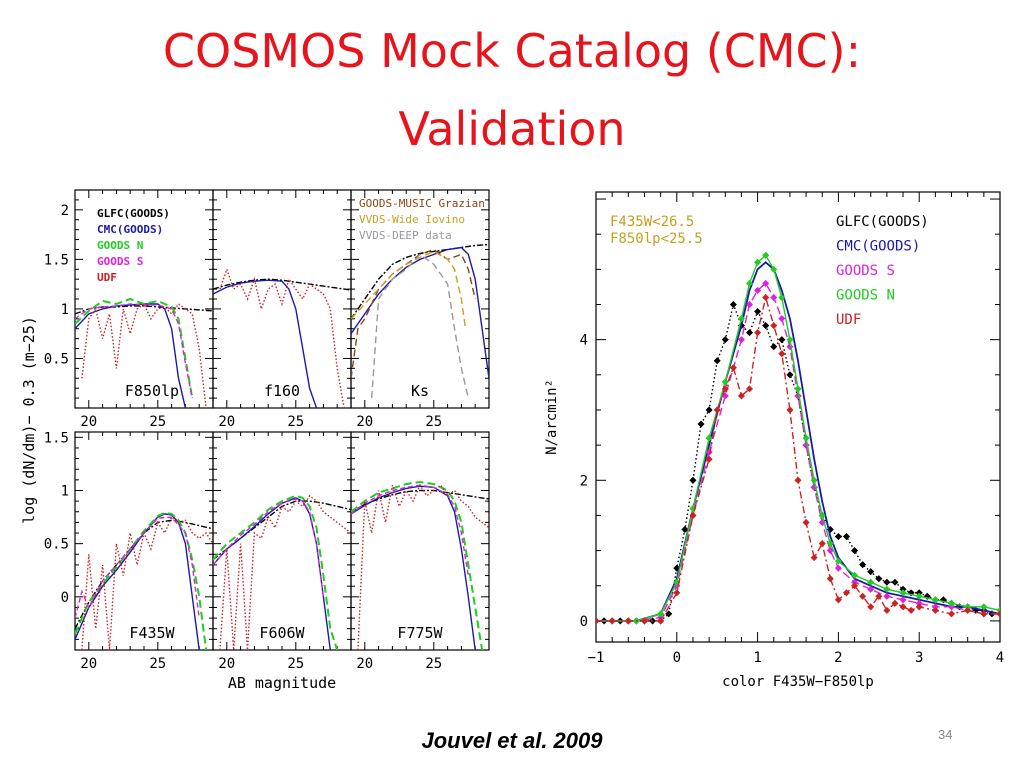  What do you see at coordinates (295, 664) in the screenshot?
I see `x-tick-label: 25` at bounding box center [295, 664].